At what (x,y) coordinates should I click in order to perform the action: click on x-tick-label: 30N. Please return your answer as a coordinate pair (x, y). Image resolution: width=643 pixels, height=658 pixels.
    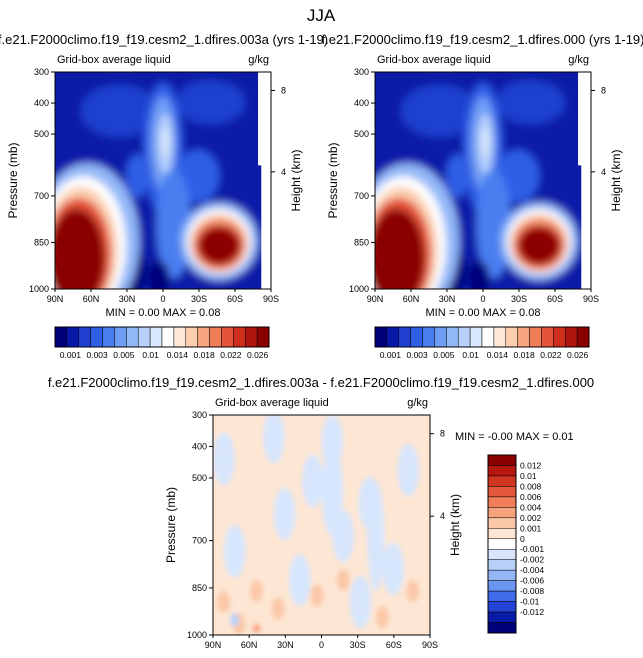
    Looking at the image, I should click on (285, 645).